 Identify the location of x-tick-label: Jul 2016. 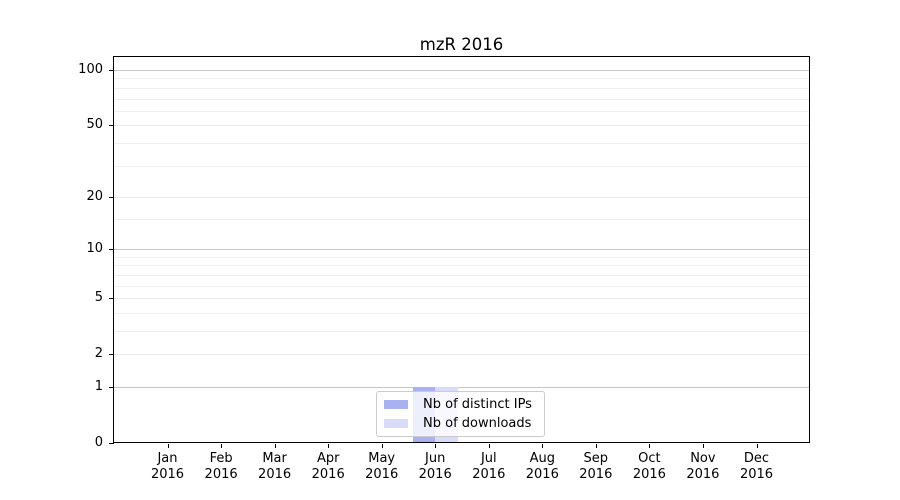
(489, 466).